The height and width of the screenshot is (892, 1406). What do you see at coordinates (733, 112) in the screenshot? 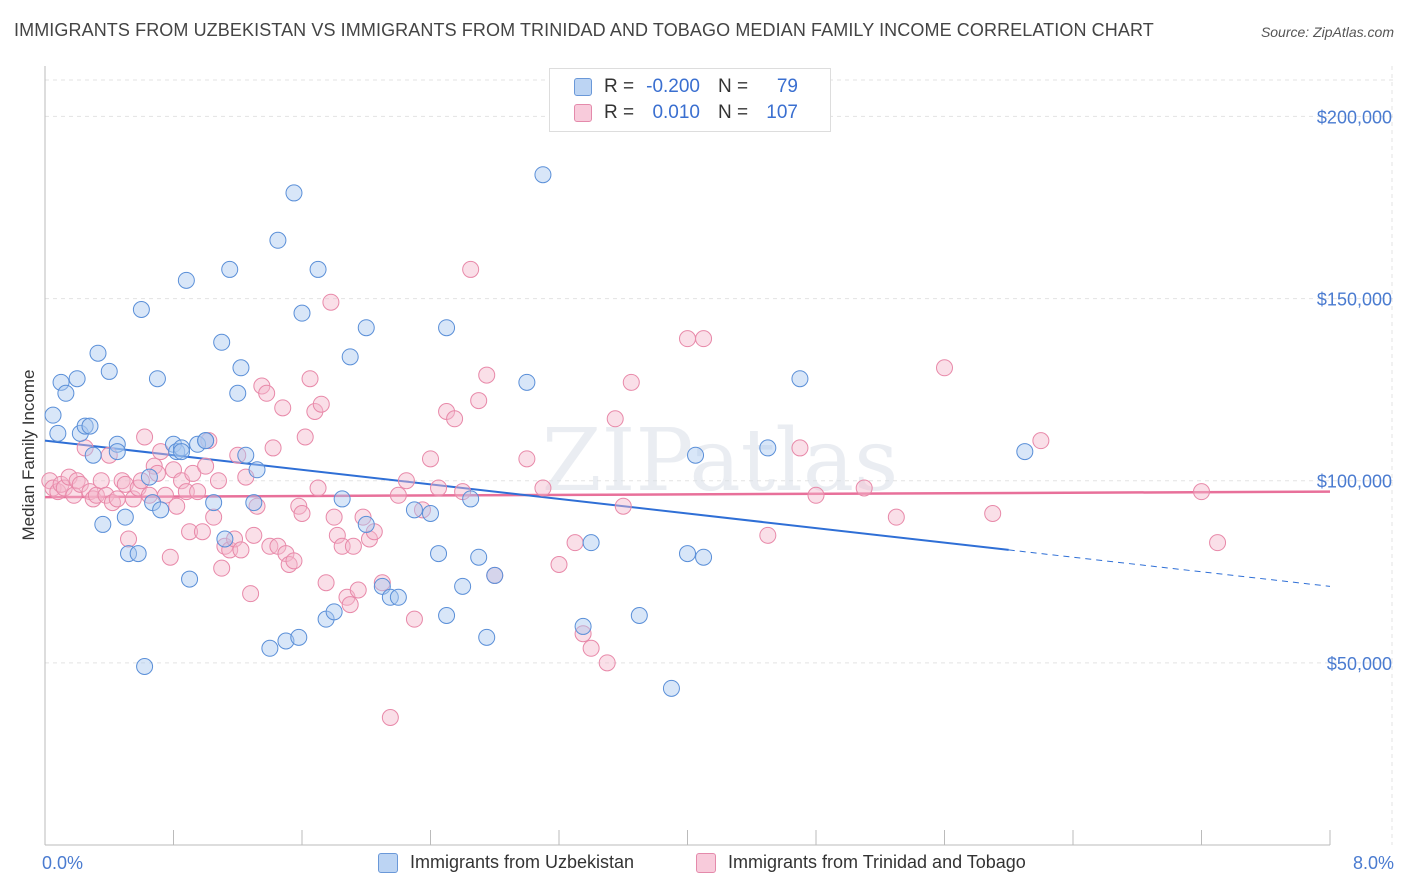
I see `legend-n-label: N =` at bounding box center [733, 112].